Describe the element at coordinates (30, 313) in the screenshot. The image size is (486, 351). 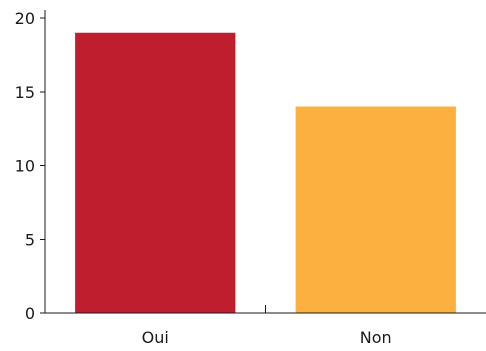
I see `y-tick-label-0: 0` at that location.